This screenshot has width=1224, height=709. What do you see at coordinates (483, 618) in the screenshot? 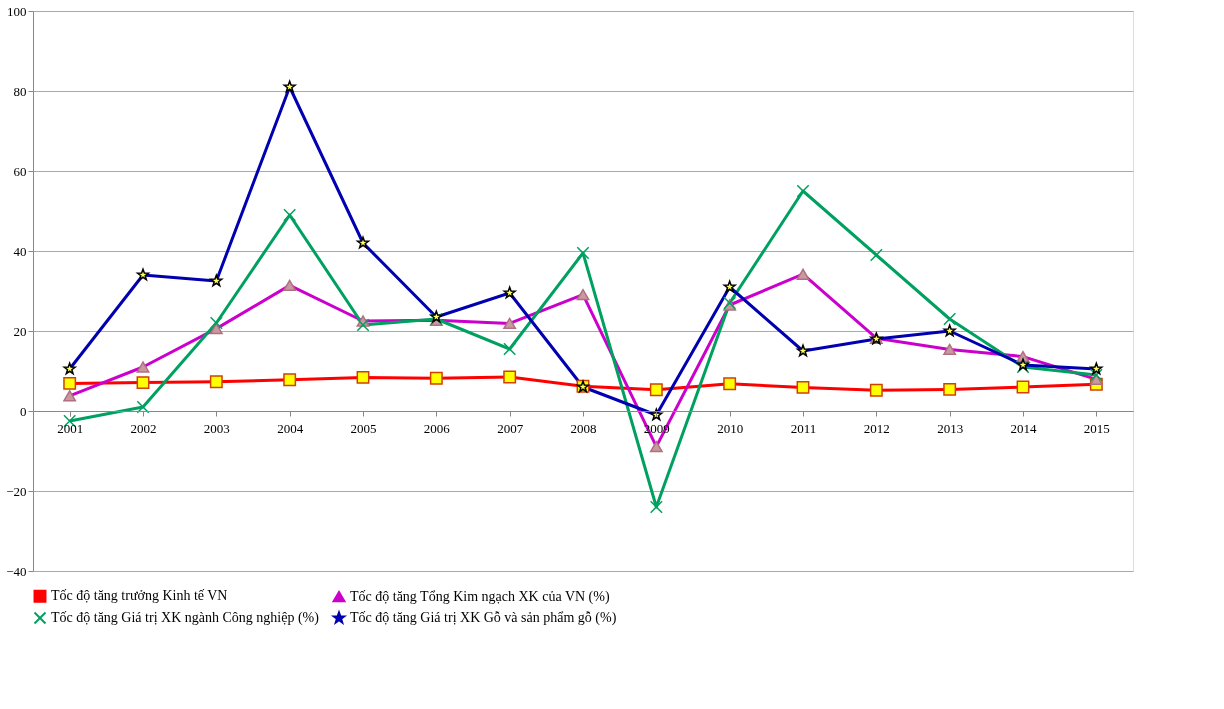
I see `legend-label: Tốc độ tăng Giá trị XK Gỗ và sản phẩm gỗ (%)` at bounding box center [483, 618].